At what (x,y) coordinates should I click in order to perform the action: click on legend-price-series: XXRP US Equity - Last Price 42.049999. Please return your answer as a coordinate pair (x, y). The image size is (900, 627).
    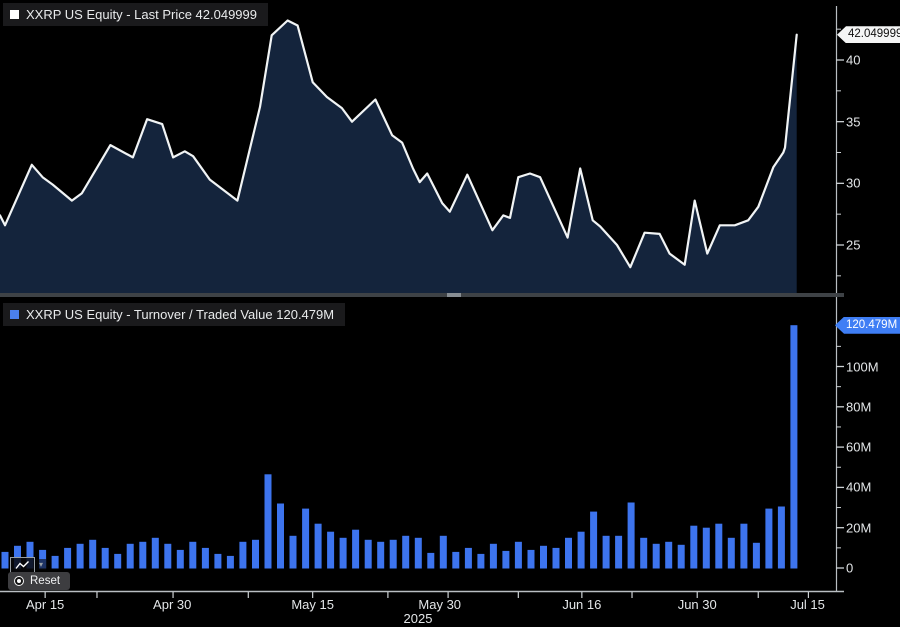
    Looking at the image, I should click on (135, 14).